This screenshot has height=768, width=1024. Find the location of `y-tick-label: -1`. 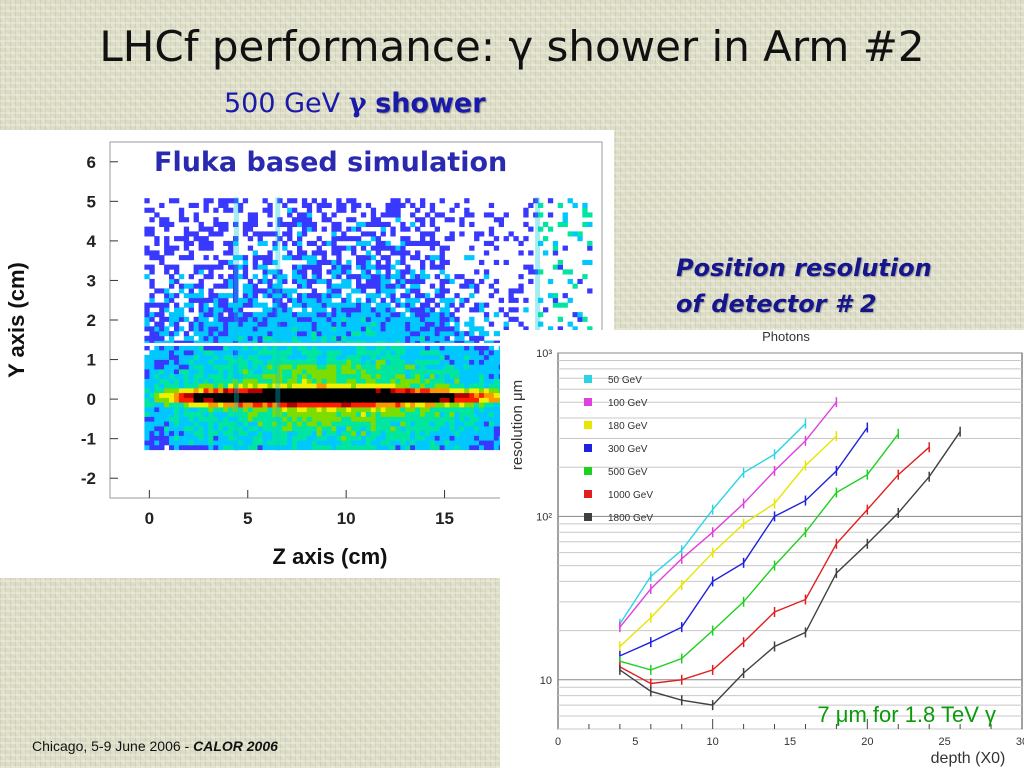

y-tick-label: -1 is located at coordinates (88, 439).